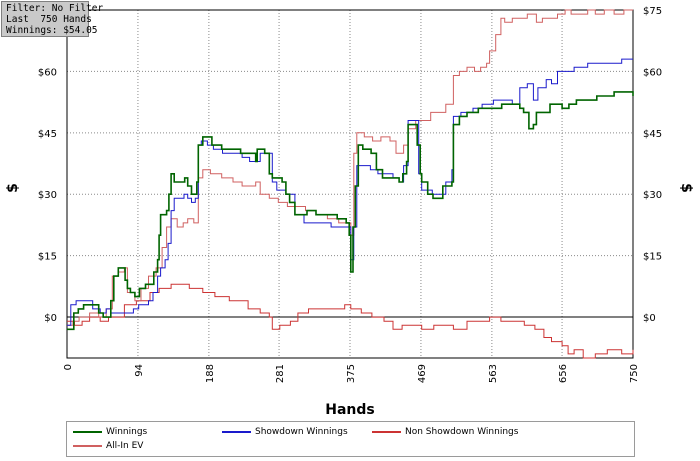  Describe the element at coordinates (493, 373) in the screenshot. I see `x-tick-label: 563` at that location.